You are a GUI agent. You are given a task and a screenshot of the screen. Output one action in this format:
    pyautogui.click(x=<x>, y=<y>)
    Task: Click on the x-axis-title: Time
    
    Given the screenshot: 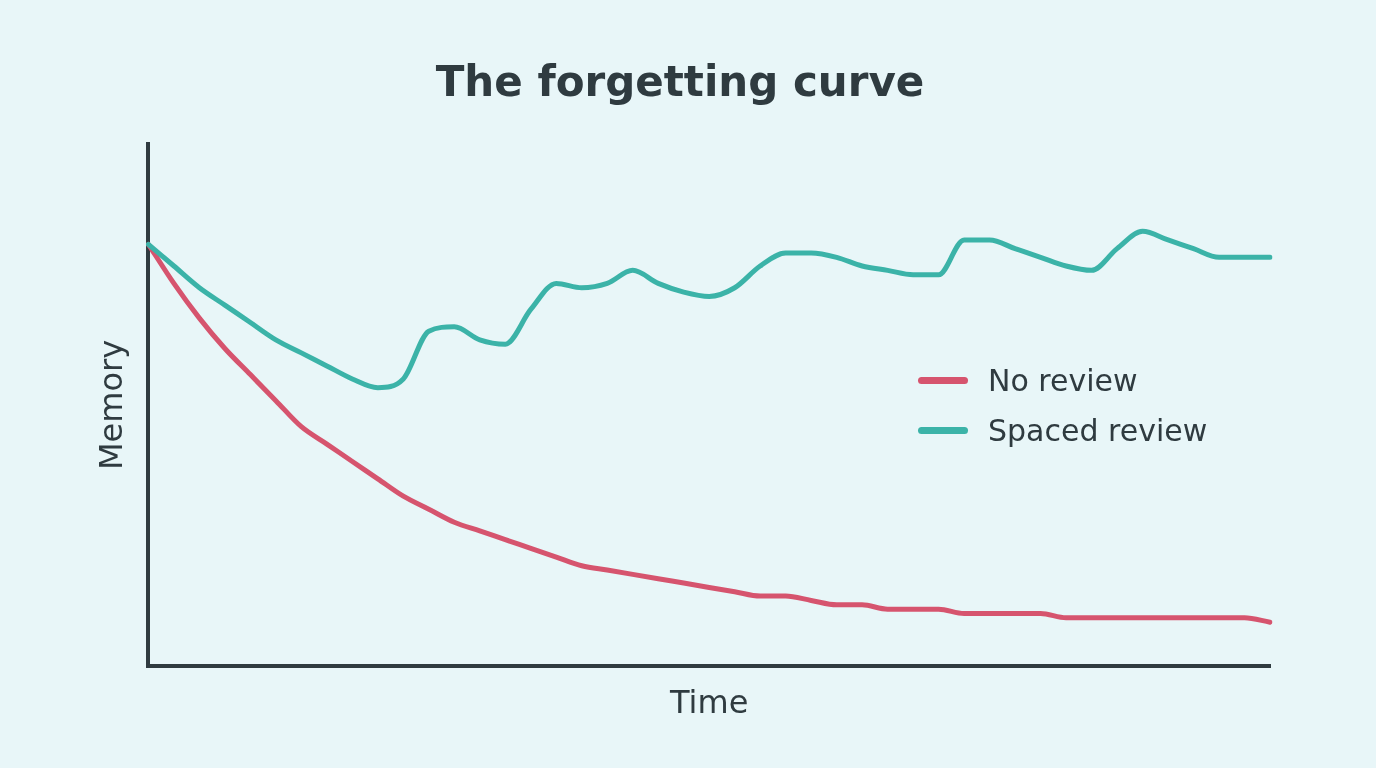 What is the action you would take?
    pyautogui.click(x=709, y=702)
    